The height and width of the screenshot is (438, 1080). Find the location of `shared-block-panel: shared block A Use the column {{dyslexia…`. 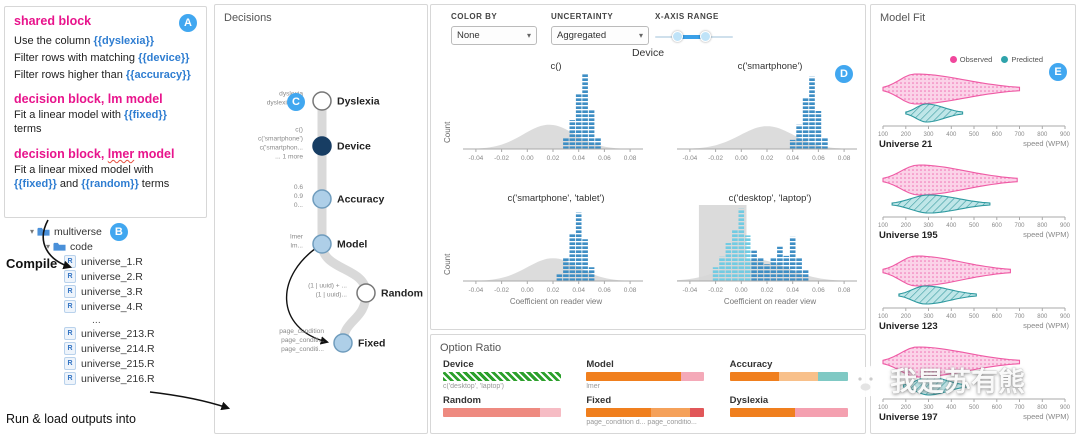

shared-block-panel: shared block A Use the column {{dyslexia… is located at coordinates (105, 112).